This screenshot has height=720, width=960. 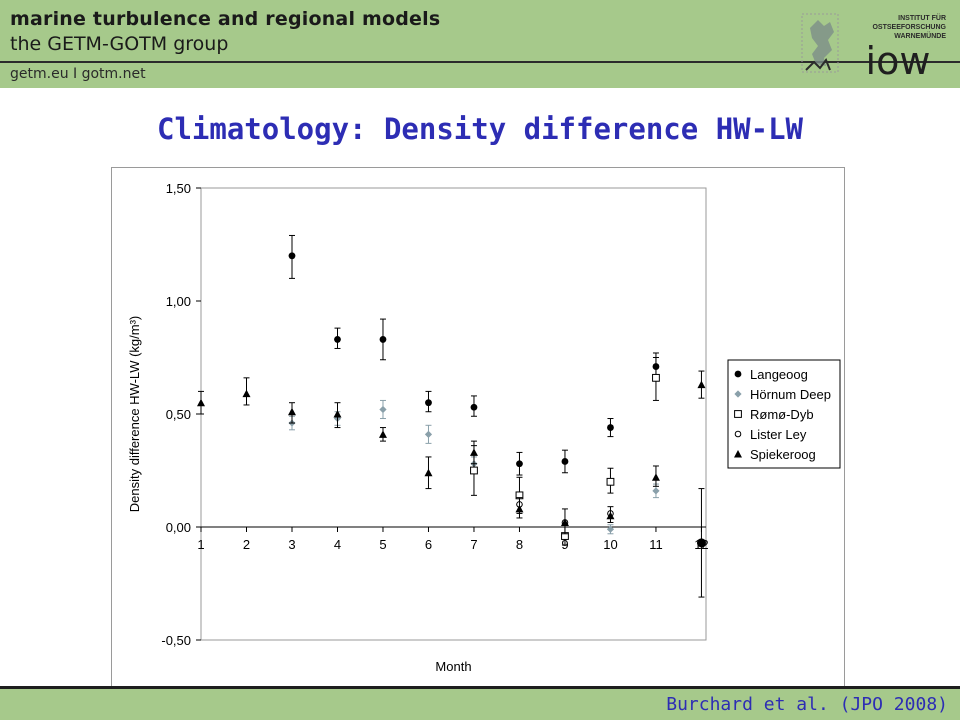 What do you see at coordinates (610, 544) in the screenshot?
I see `x-tick-label: 10` at bounding box center [610, 544].